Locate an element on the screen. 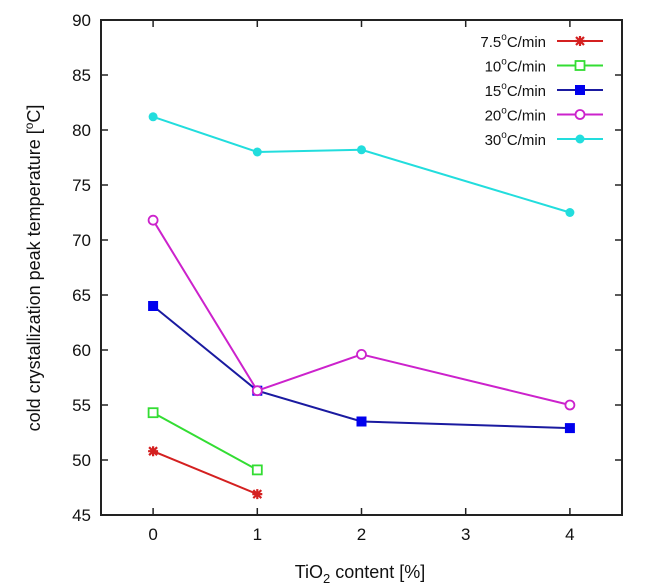 The height and width of the screenshot is (588, 650). y-tick-label: 85 is located at coordinates (81, 75).